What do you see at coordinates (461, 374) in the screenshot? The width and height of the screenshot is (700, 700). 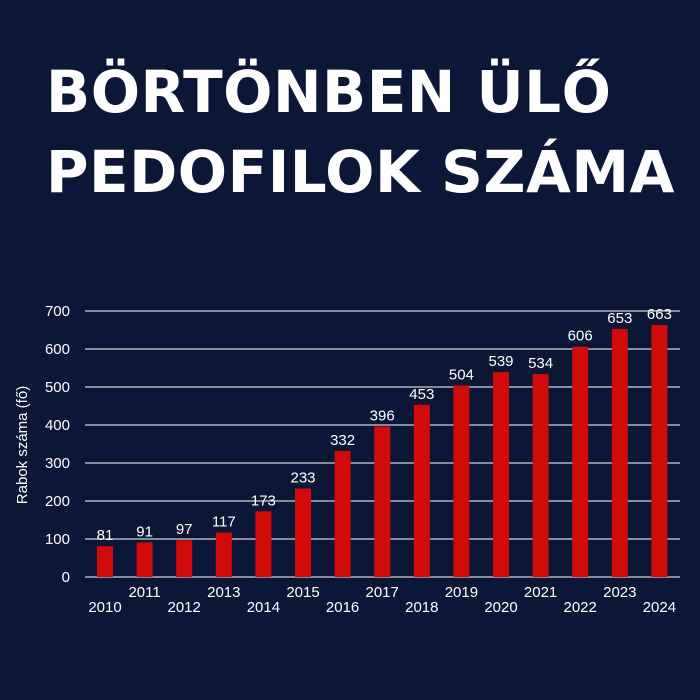 I see `data-label: 504` at bounding box center [461, 374].